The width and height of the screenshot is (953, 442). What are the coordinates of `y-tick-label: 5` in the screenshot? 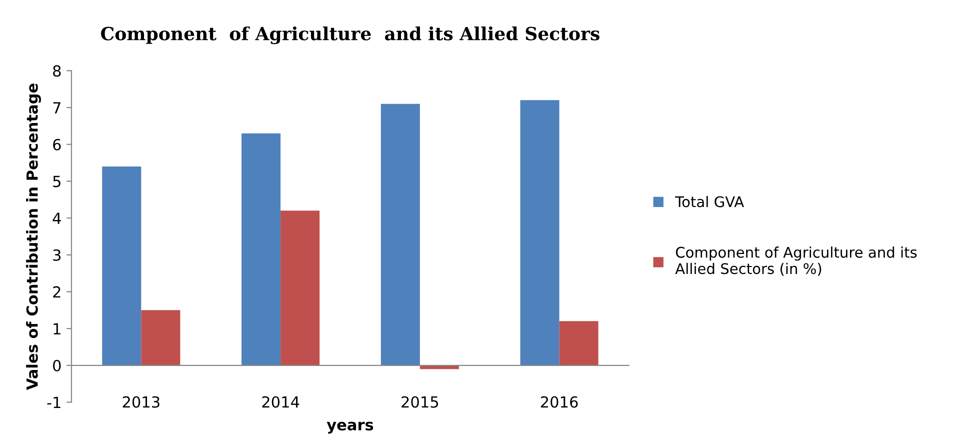 It's located at (56, 182).